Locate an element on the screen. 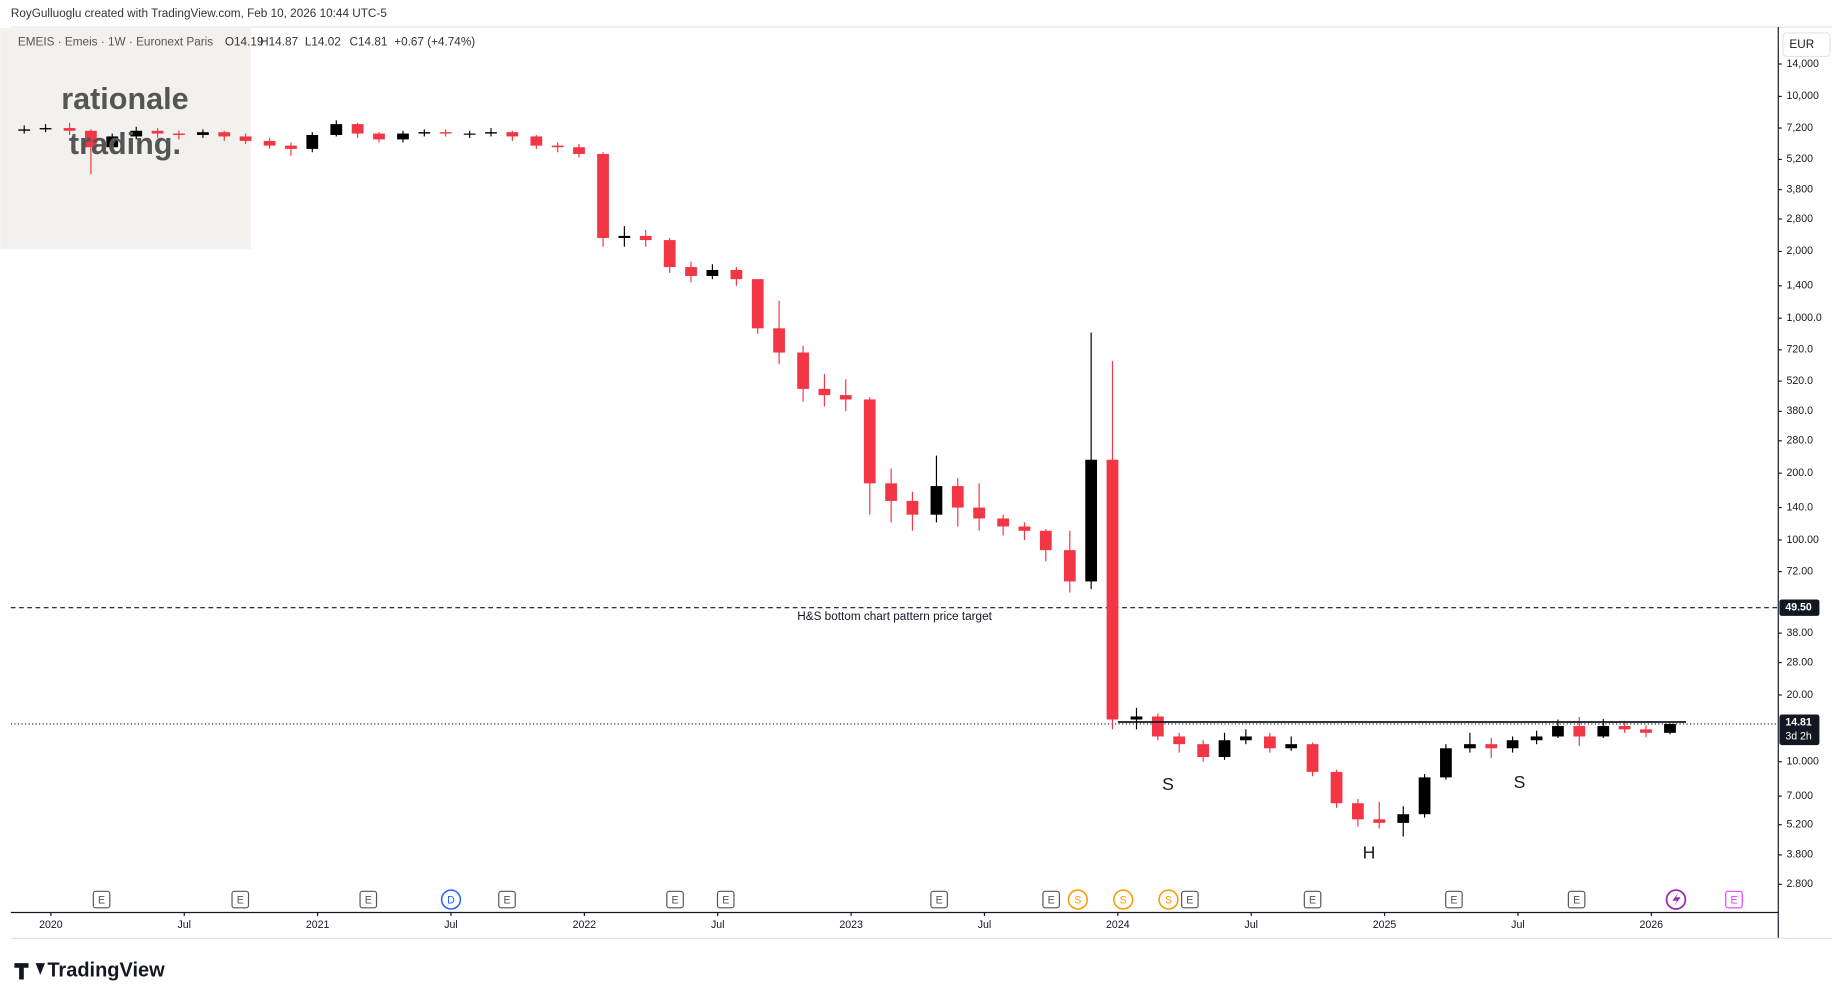  y-tick-label: 5.200 is located at coordinates (1800, 825).